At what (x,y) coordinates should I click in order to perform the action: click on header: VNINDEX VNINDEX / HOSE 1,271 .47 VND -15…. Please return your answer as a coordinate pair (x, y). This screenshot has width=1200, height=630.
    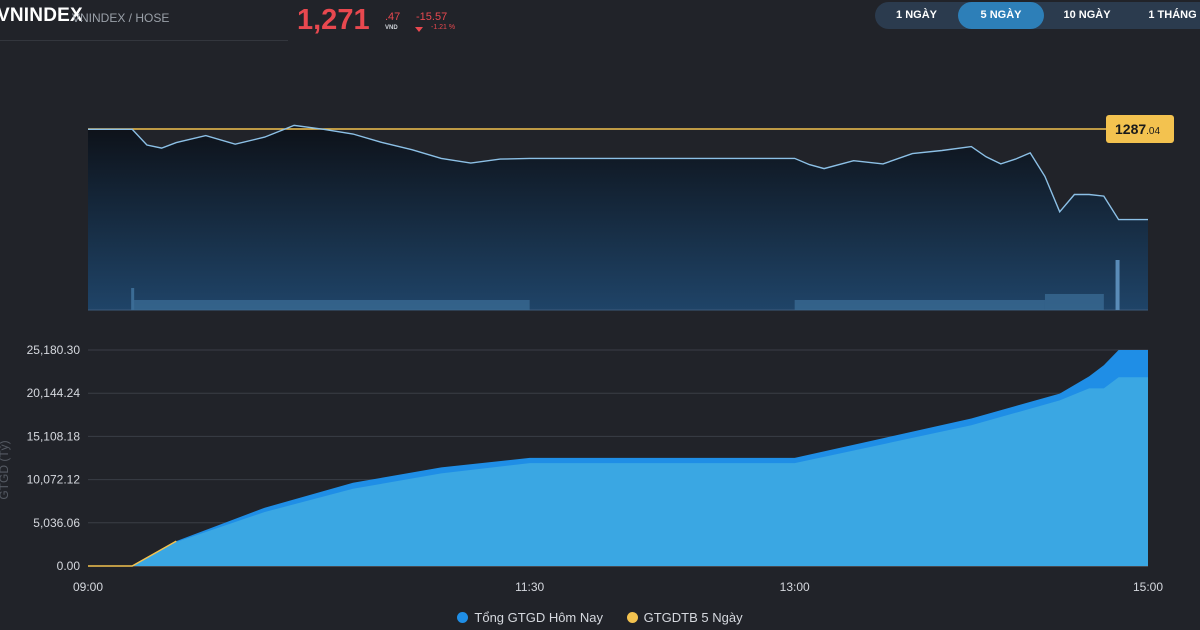
    Looking at the image, I should click on (600, 21).